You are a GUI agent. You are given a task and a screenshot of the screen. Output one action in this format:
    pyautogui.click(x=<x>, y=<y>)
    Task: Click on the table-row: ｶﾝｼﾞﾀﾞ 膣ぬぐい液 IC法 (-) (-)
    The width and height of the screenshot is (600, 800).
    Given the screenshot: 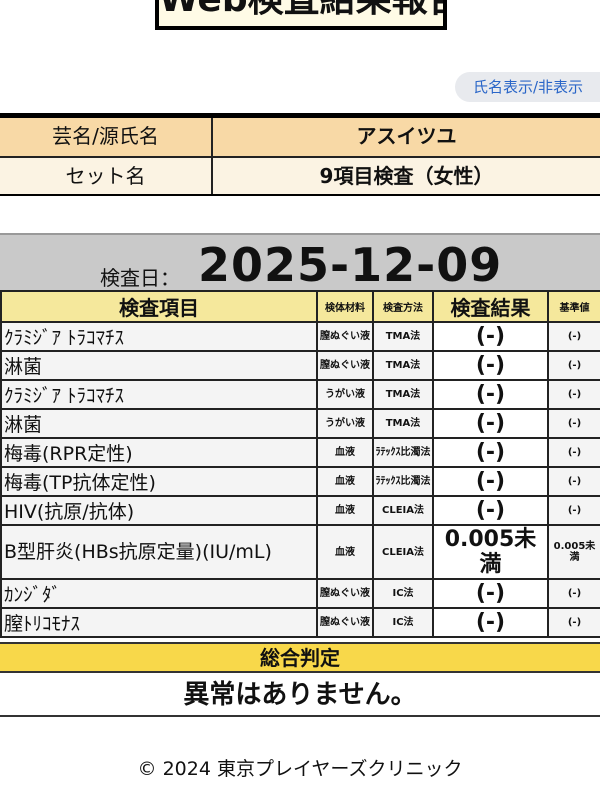 What is the action you would take?
    pyautogui.click(x=300, y=593)
    